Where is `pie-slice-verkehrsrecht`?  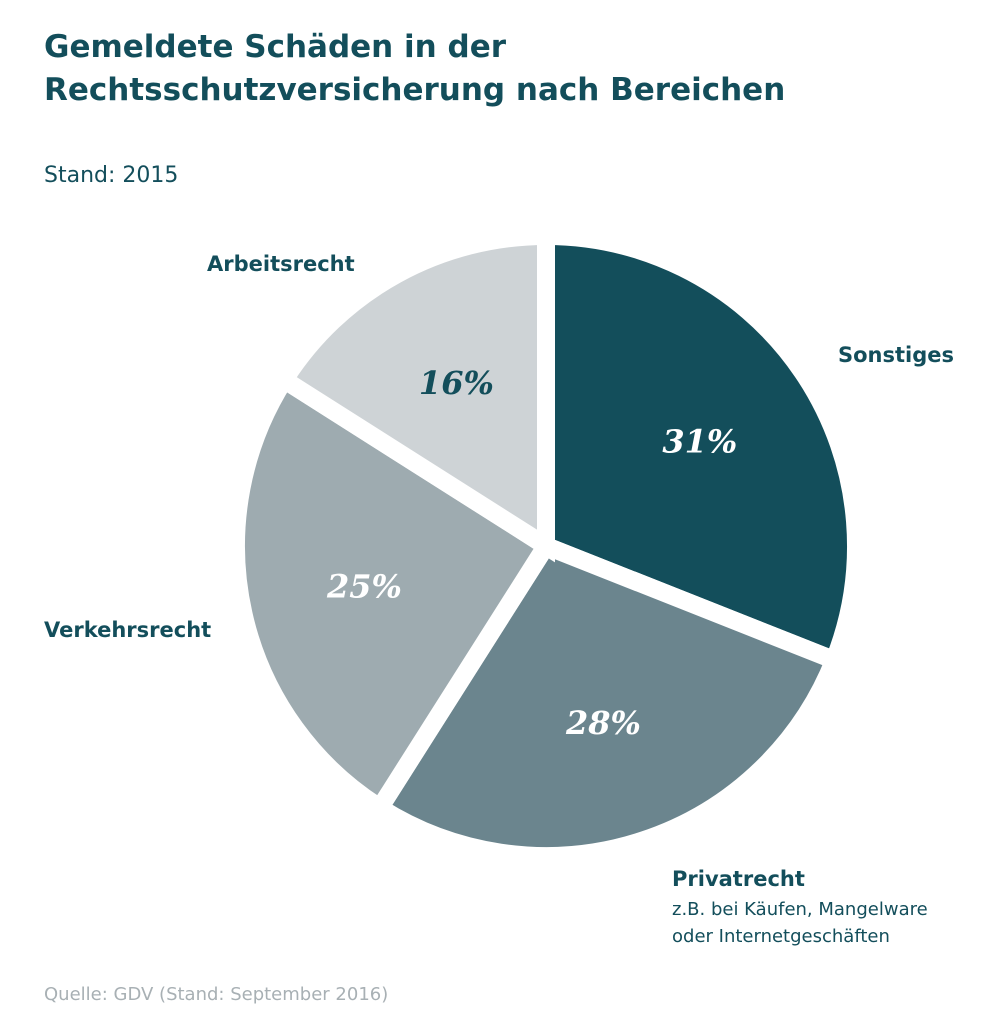
pie-slice-verkehrsrecht is located at coordinates (393, 594).